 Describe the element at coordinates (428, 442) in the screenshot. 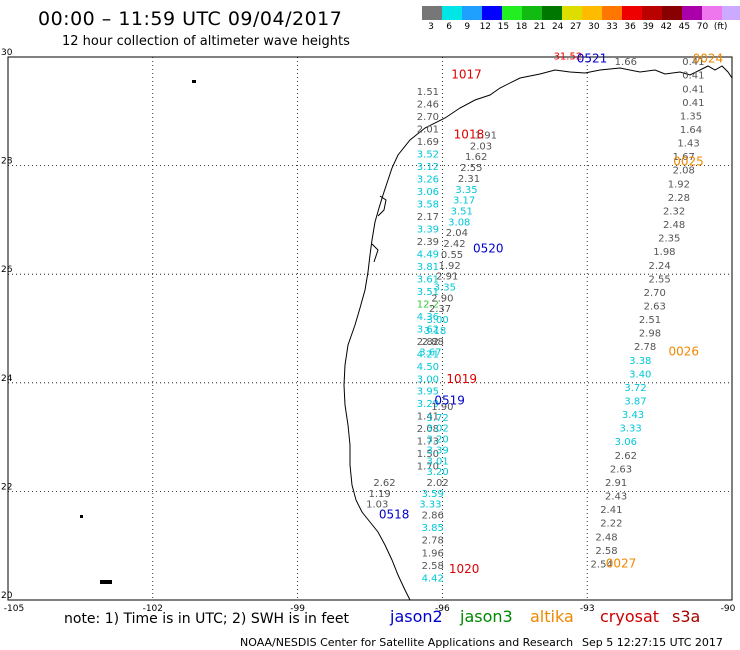

I see `wave-height-value: 1.73` at that location.